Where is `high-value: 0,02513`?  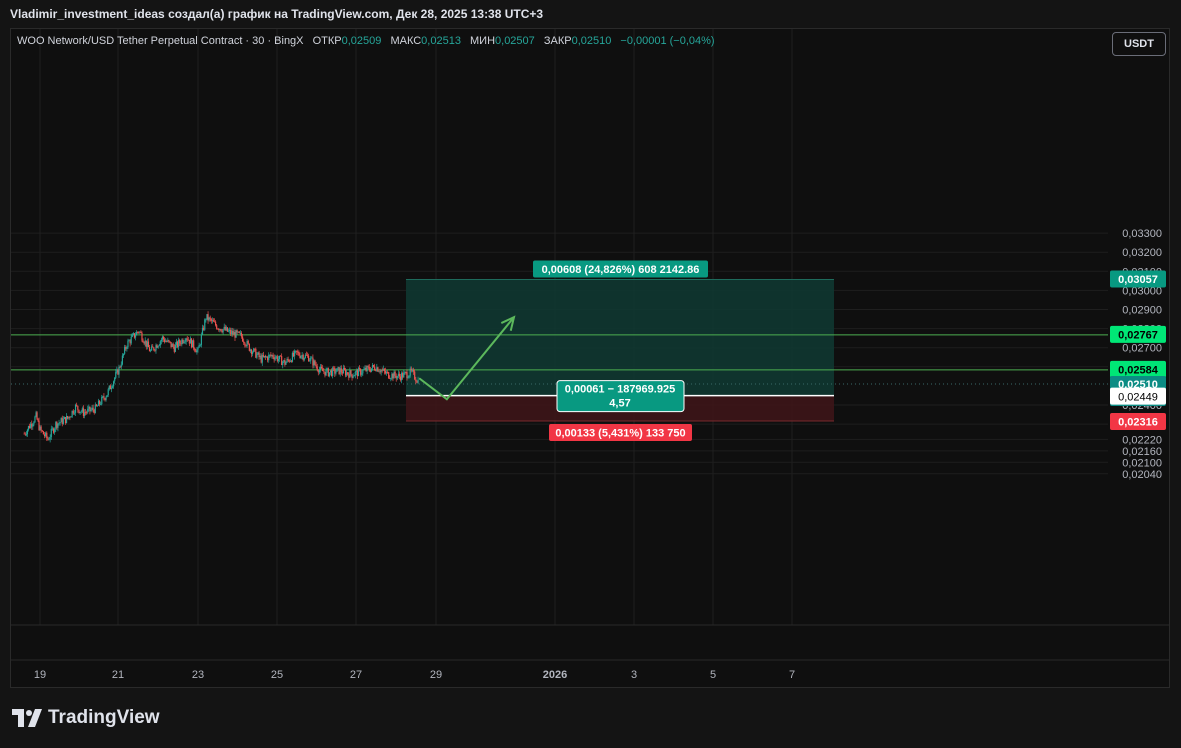 high-value: 0,02513 is located at coordinates (441, 41).